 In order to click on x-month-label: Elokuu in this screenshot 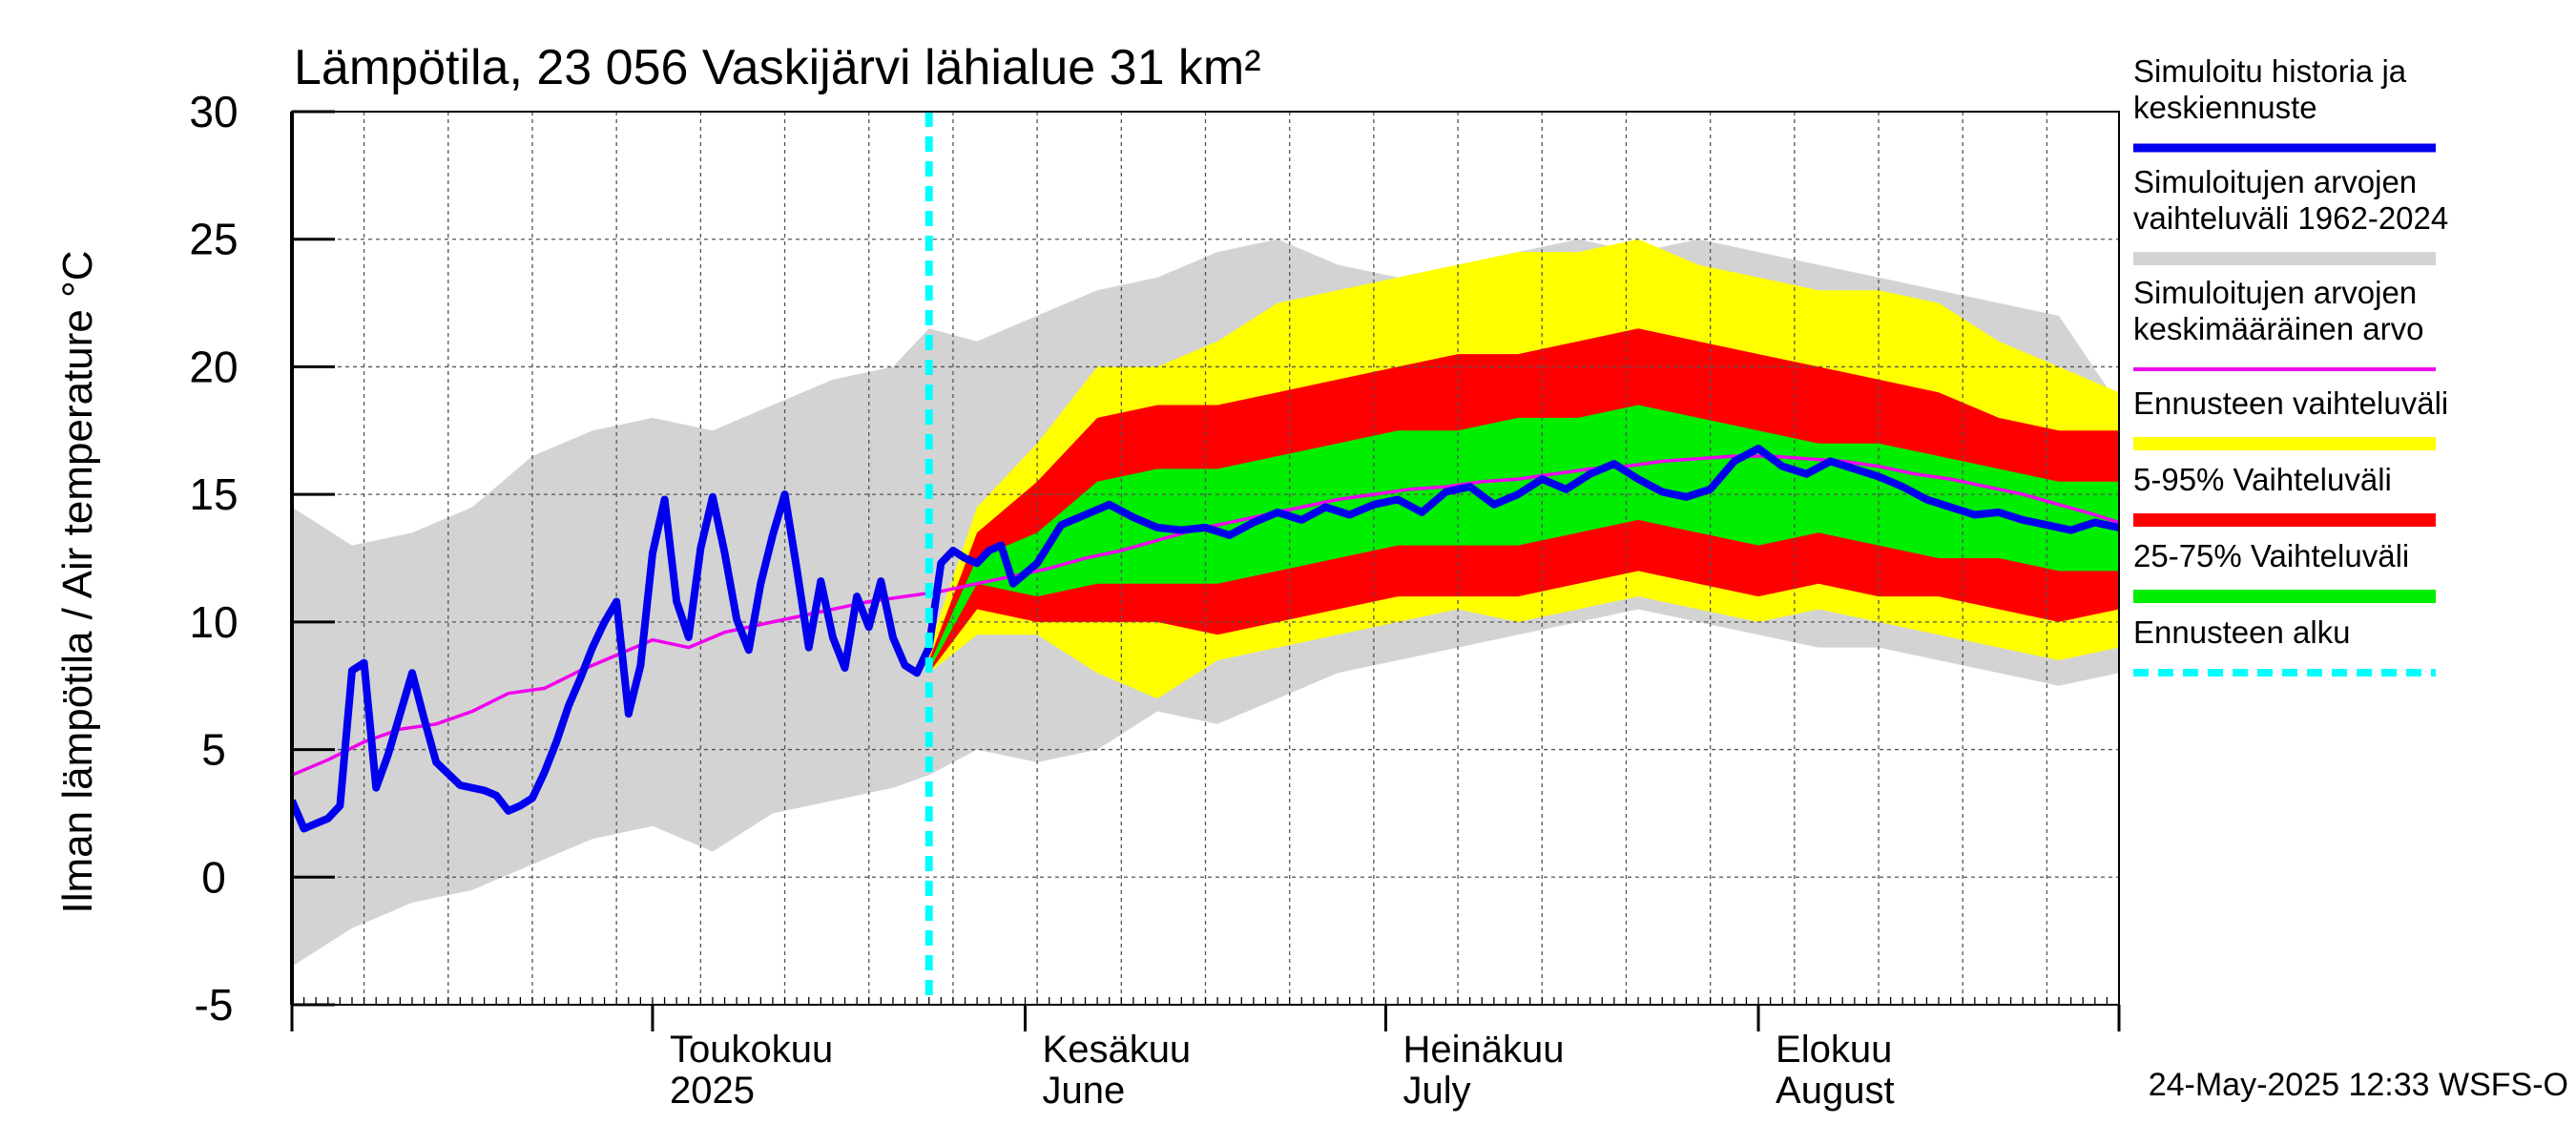, I will do `click(1834, 1050)`.